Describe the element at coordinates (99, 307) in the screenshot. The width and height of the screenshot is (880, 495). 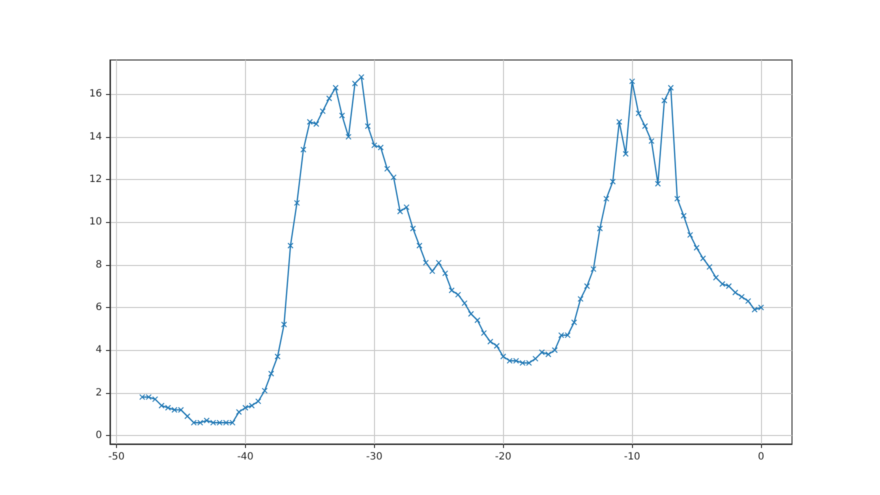
I see `y-tick-label: 6` at that location.